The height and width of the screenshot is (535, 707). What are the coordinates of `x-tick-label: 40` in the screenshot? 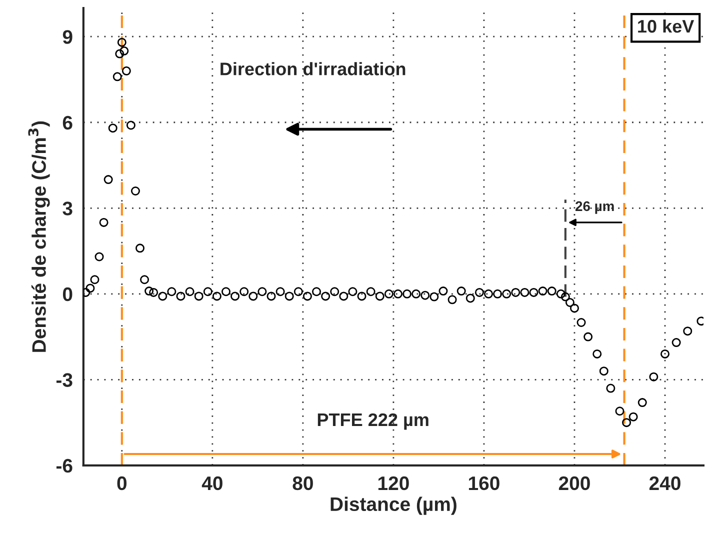 It's located at (212, 483).